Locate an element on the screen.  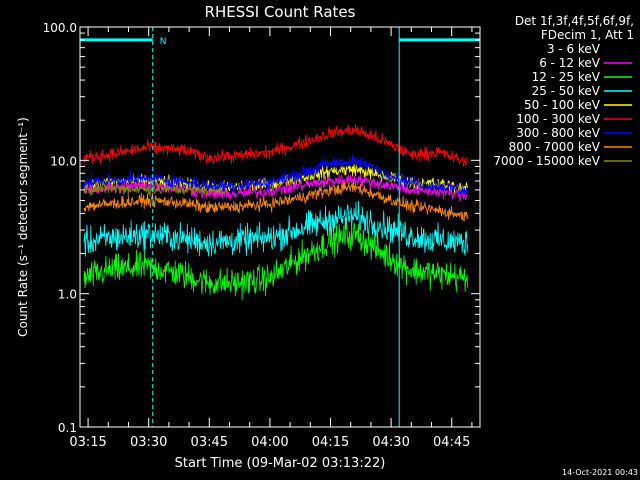
y-tick-label: 1.0 is located at coordinates (67, 295).